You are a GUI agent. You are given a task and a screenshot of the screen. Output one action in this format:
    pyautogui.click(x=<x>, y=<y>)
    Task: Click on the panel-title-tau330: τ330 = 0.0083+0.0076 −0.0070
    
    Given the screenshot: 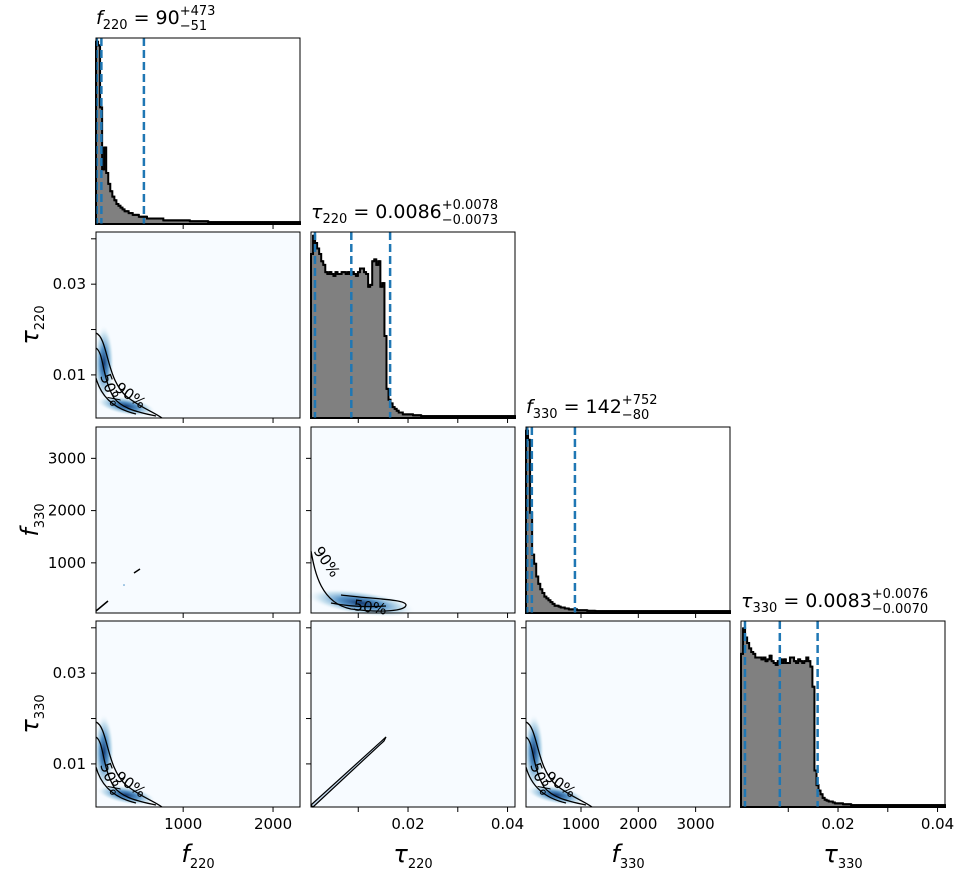 What is the action you would take?
    pyautogui.click(x=834, y=602)
    